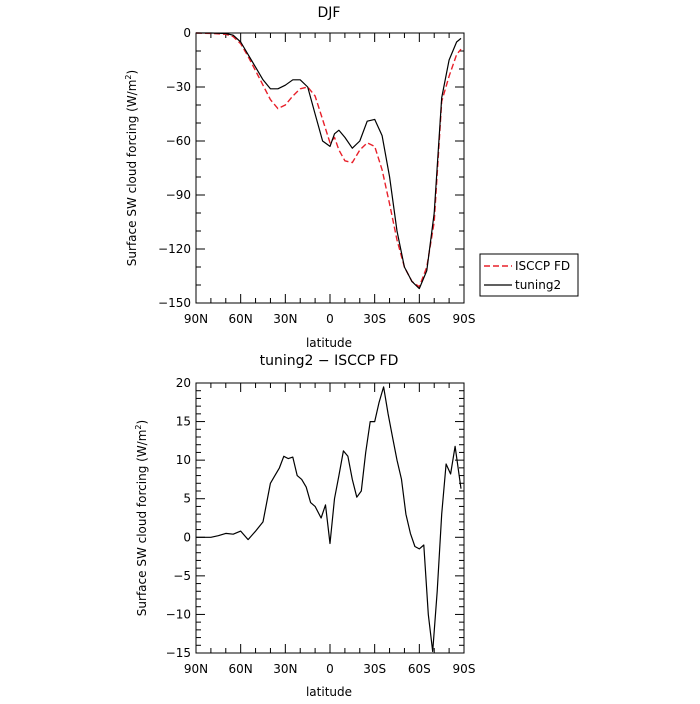 The image size is (700, 704). I want to click on top-chart-series, so click(328, 161).